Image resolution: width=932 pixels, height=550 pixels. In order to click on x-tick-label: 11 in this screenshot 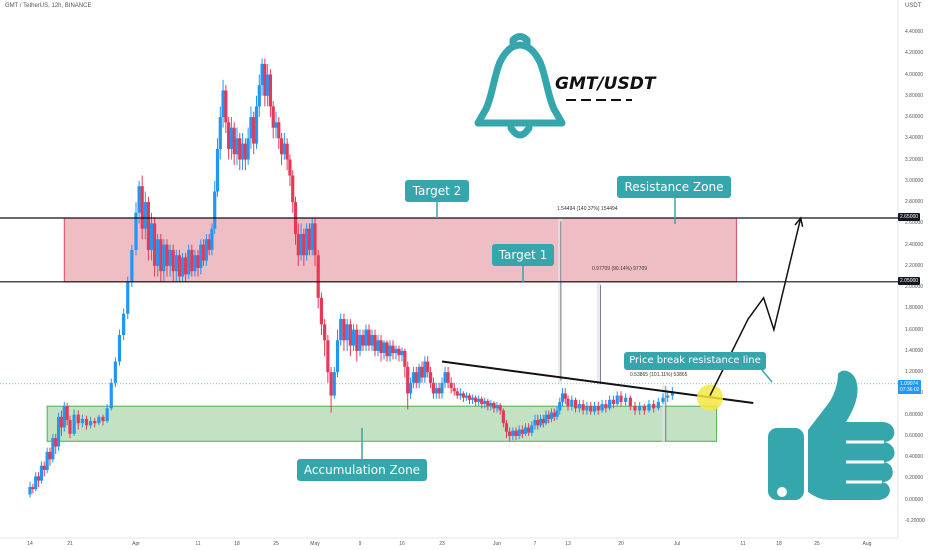, I will do `click(743, 544)`.